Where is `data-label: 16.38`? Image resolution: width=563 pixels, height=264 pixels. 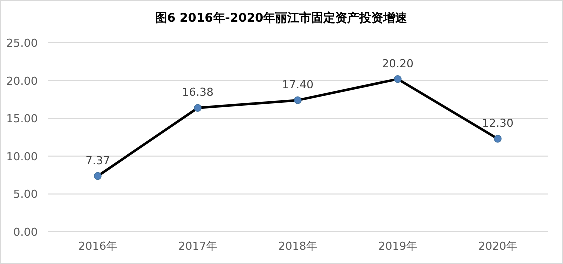
data-label: 16.38 is located at coordinates (198, 93).